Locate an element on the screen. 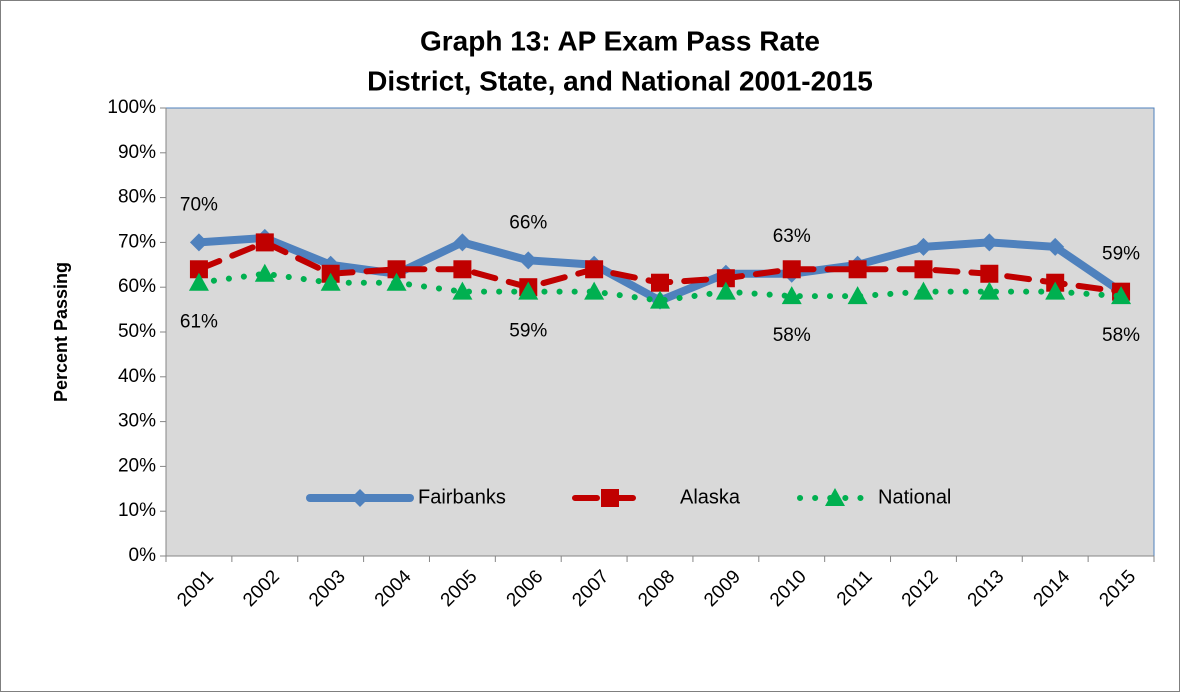 The image size is (1180, 692). data-label: 61% is located at coordinates (199, 322).